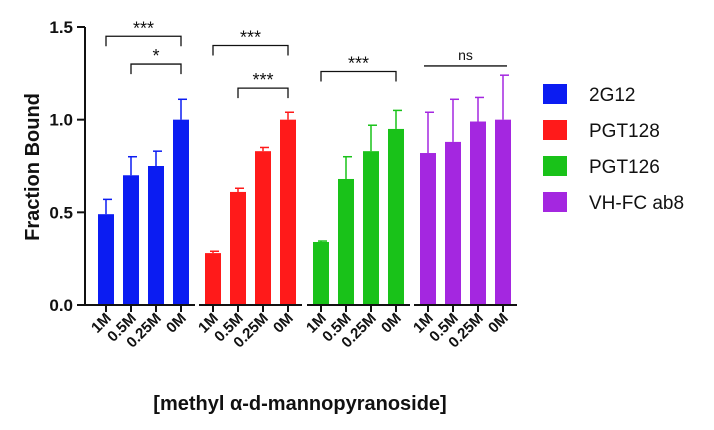 The width and height of the screenshot is (714, 430). Describe the element at coordinates (155, 56) in the screenshot. I see `significance-label: *` at that location.